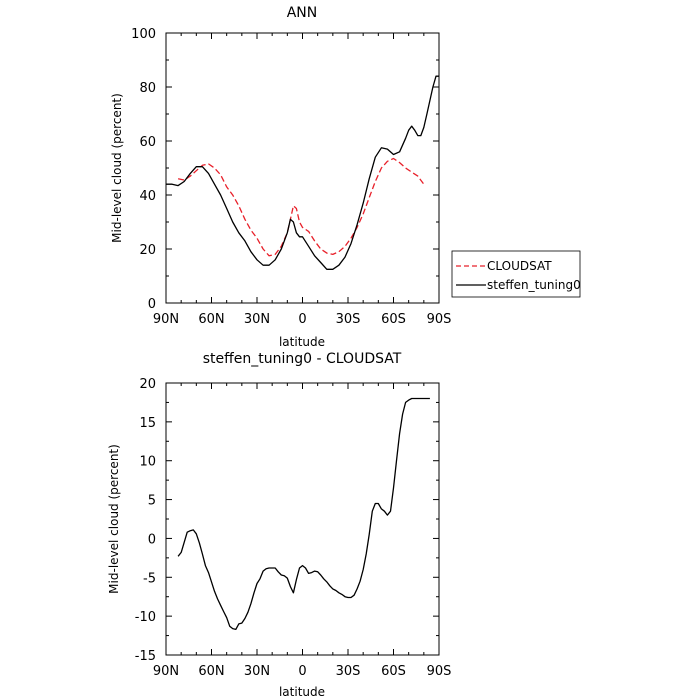 This screenshot has width=700, height=700. Describe the element at coordinates (302, 13) in the screenshot. I see `top-chart-title: ANN` at that location.